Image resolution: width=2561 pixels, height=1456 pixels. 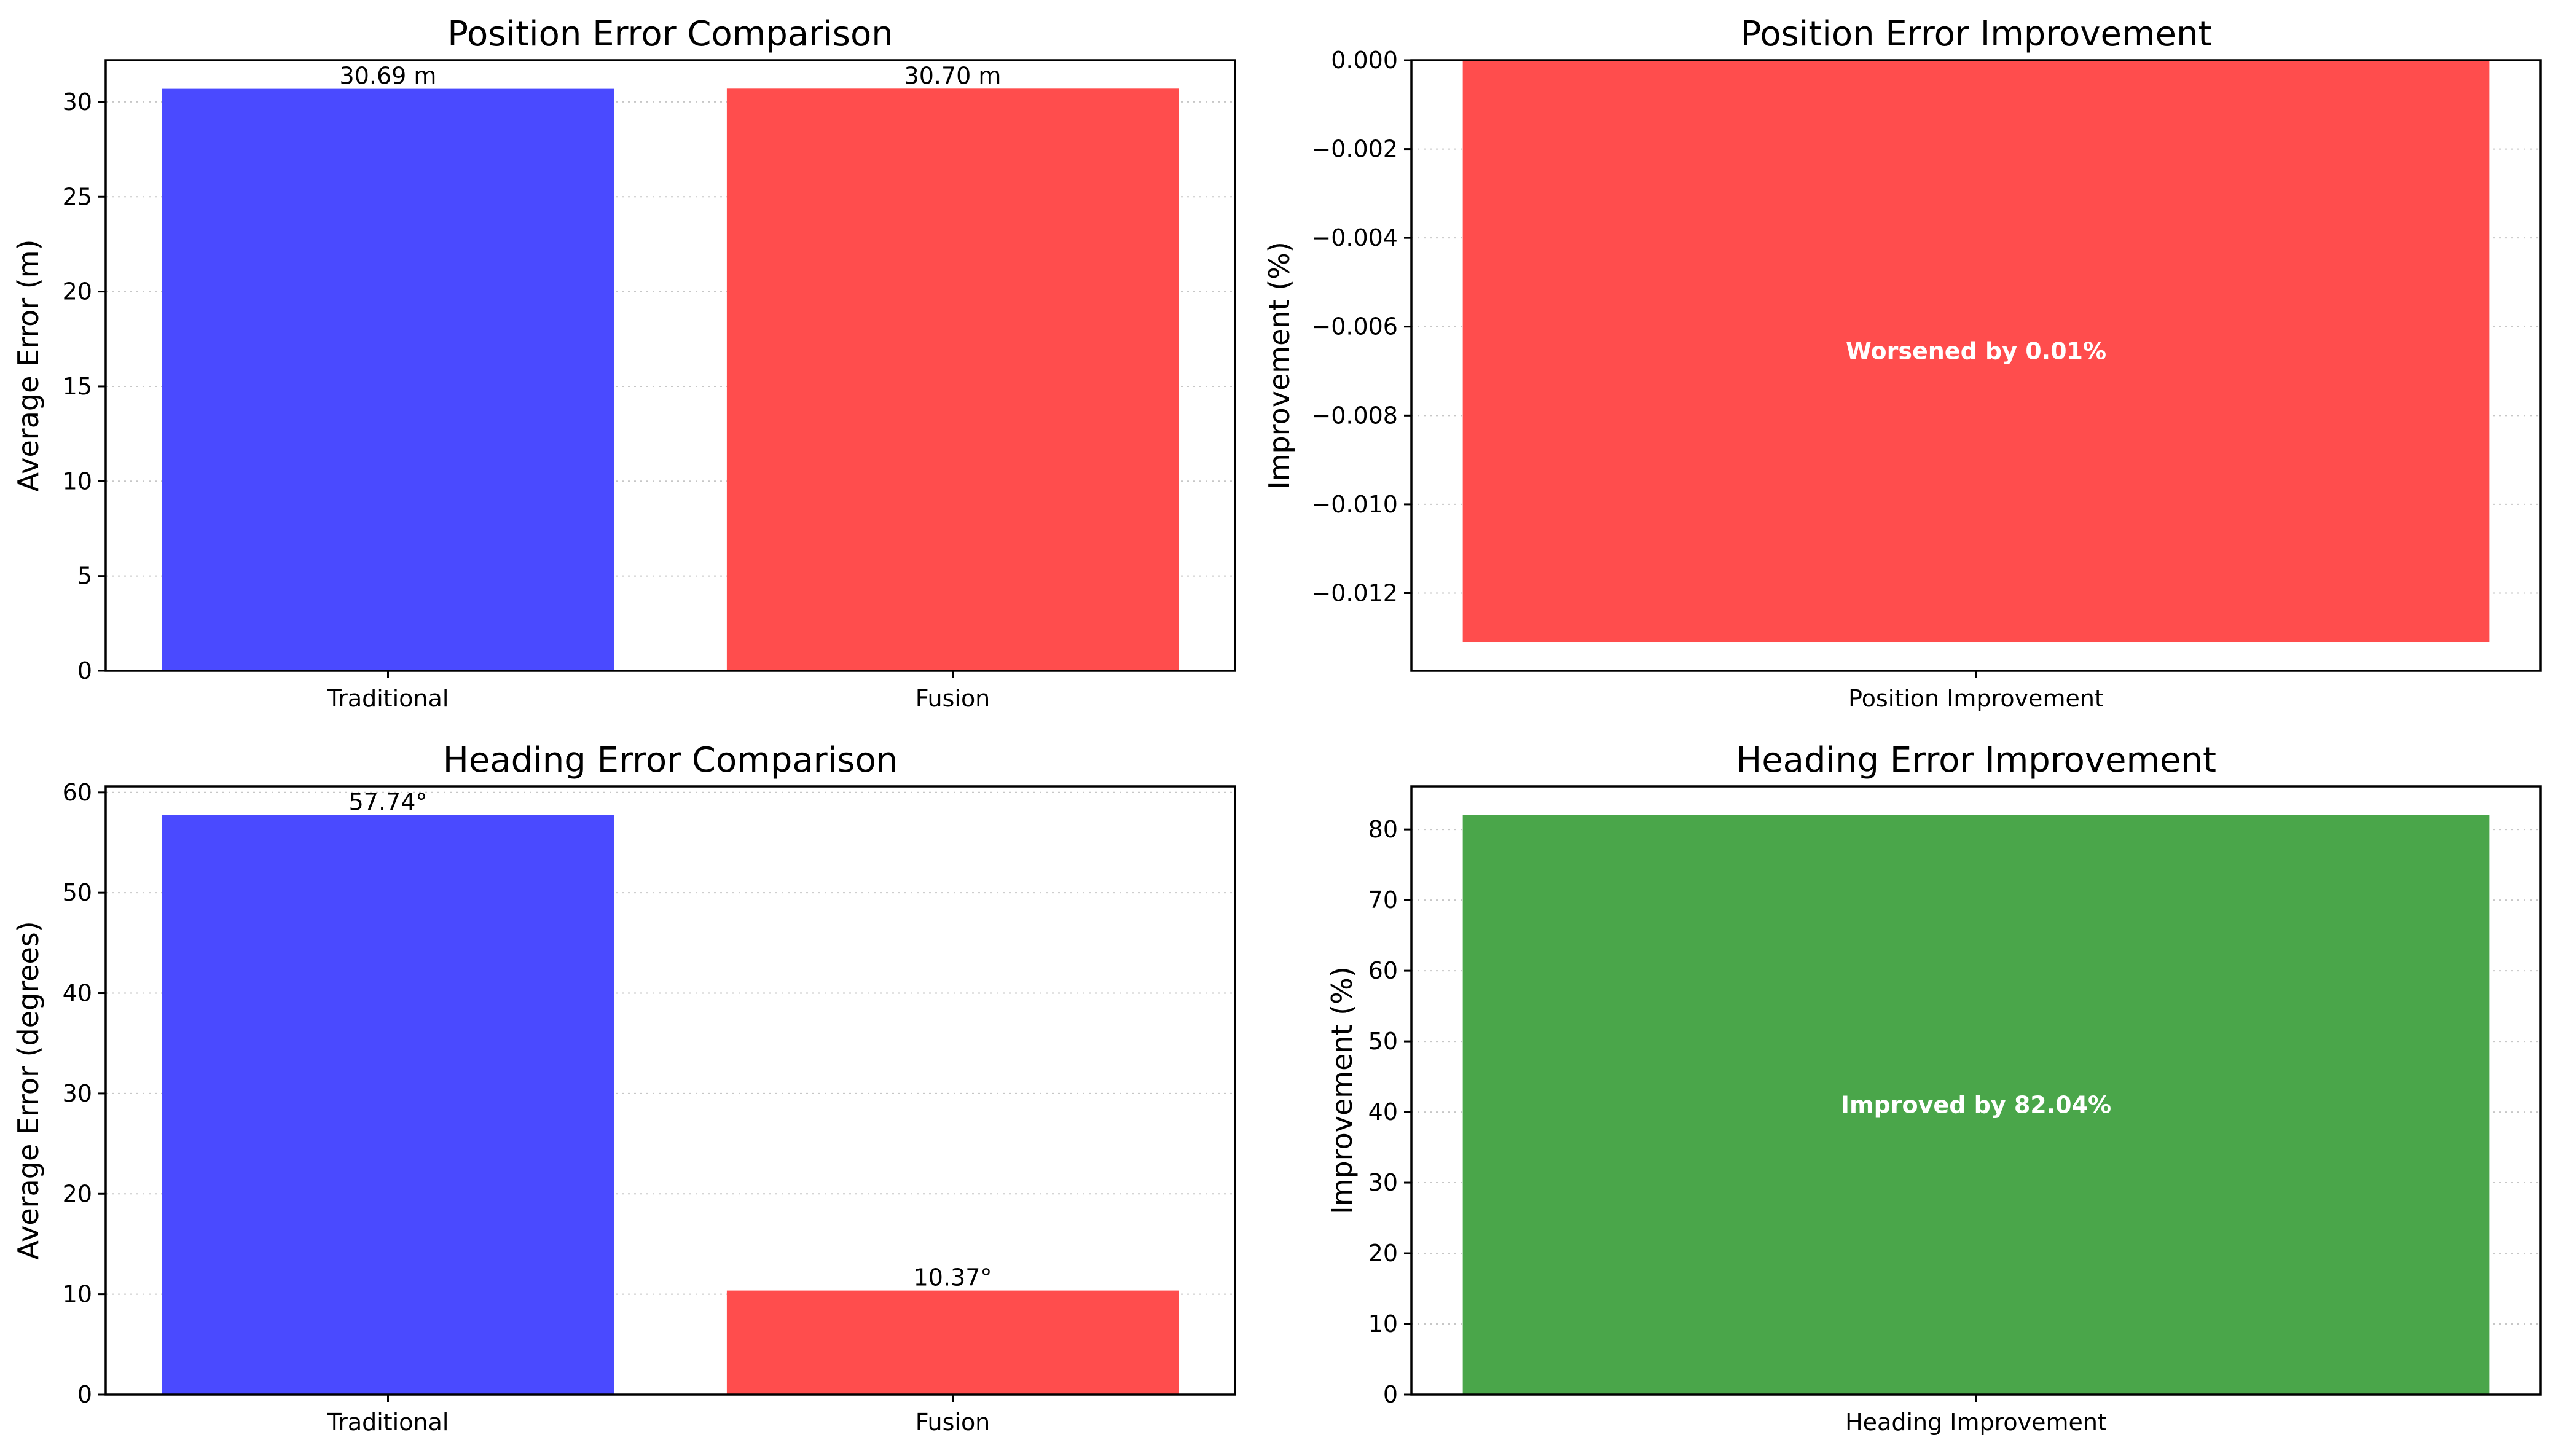 I want to click on chart-2-inner-label: Worsened by 0.01%, so click(x=1976, y=351).